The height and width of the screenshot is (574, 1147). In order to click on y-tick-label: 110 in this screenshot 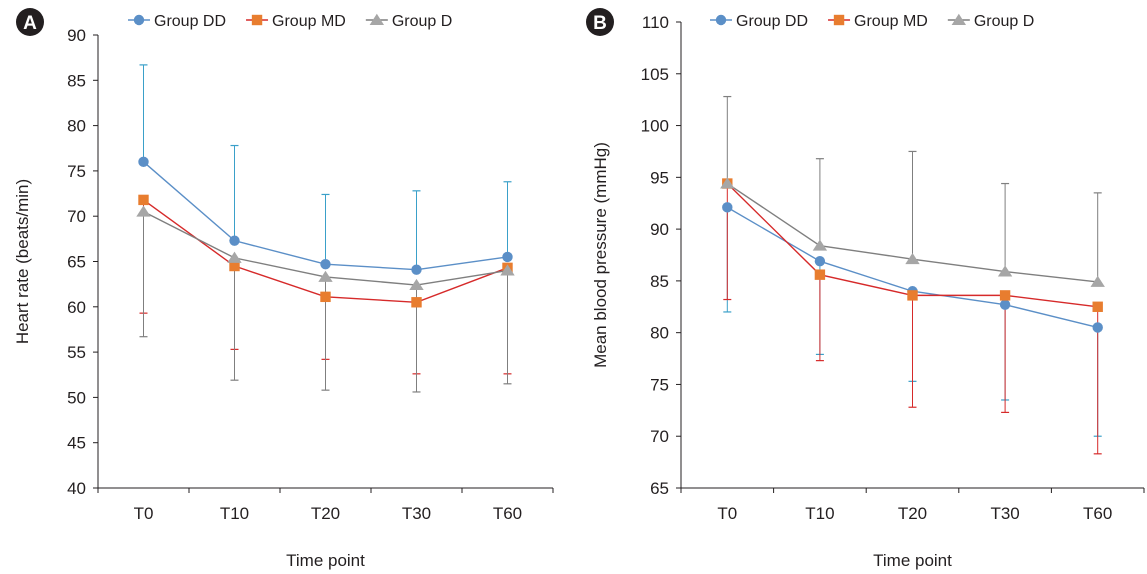, I will do `click(655, 22)`.